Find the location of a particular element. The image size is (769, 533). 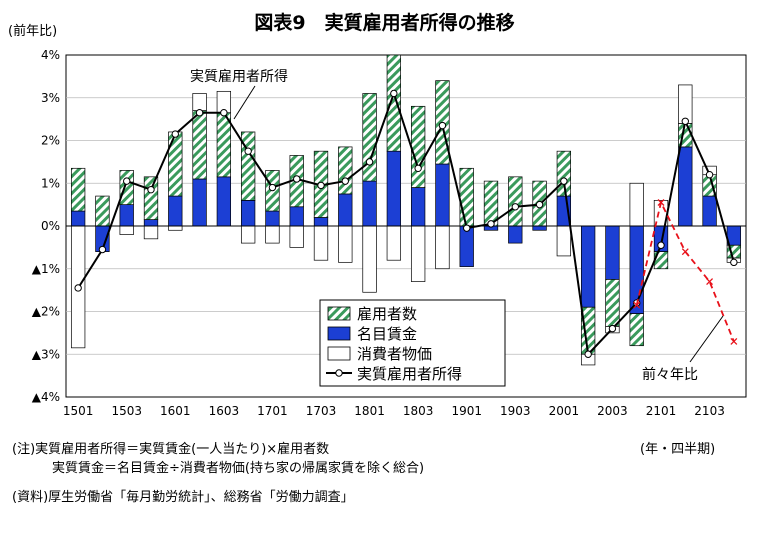

legend-box is located at coordinates (412, 343).